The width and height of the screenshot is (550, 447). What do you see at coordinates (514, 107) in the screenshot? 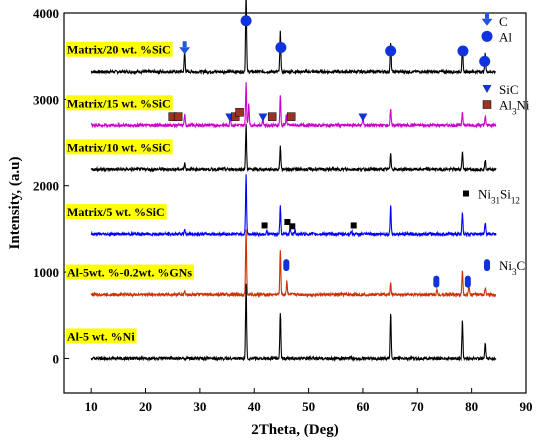
I see `legend-label: Al3Ni` at bounding box center [514, 107].